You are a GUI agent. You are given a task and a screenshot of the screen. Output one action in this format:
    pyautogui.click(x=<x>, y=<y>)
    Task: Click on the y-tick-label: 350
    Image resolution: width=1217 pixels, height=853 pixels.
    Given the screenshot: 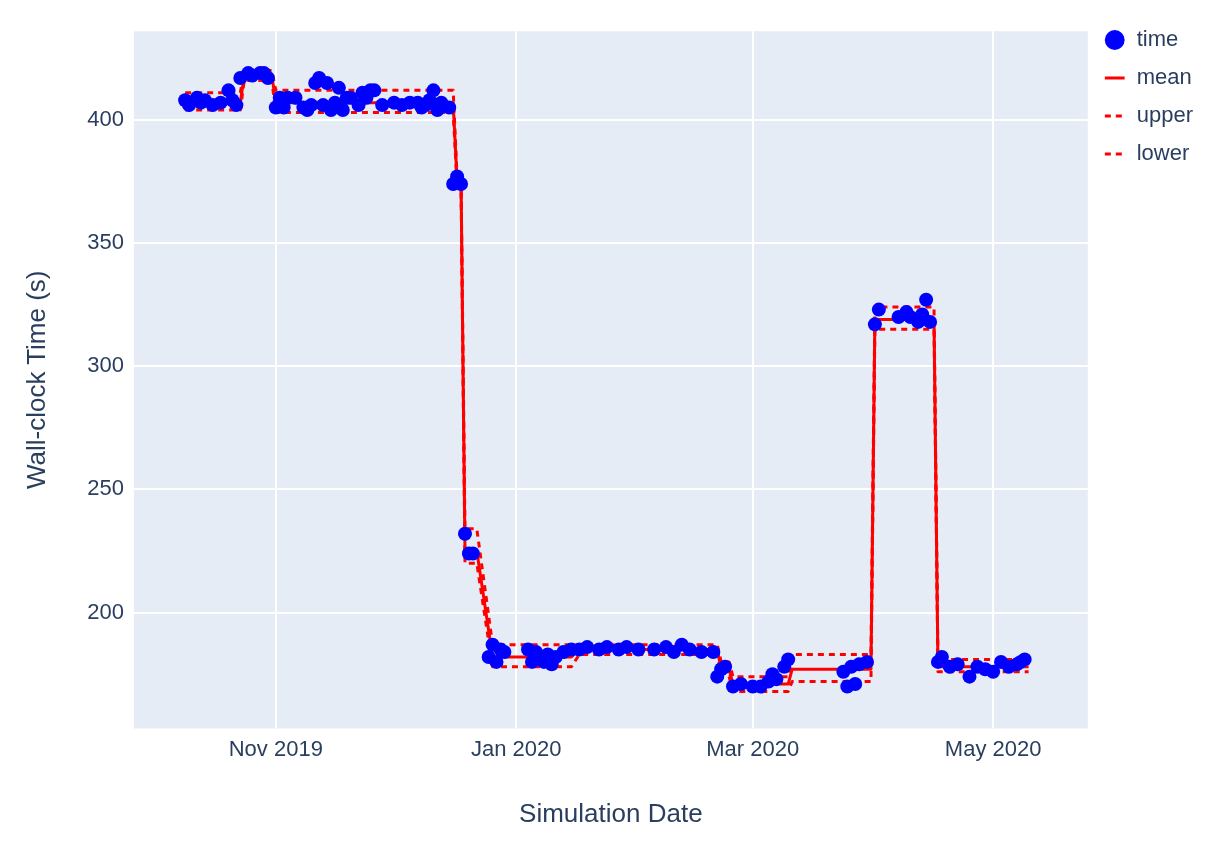 What is the action you would take?
    pyautogui.click(x=105, y=242)
    